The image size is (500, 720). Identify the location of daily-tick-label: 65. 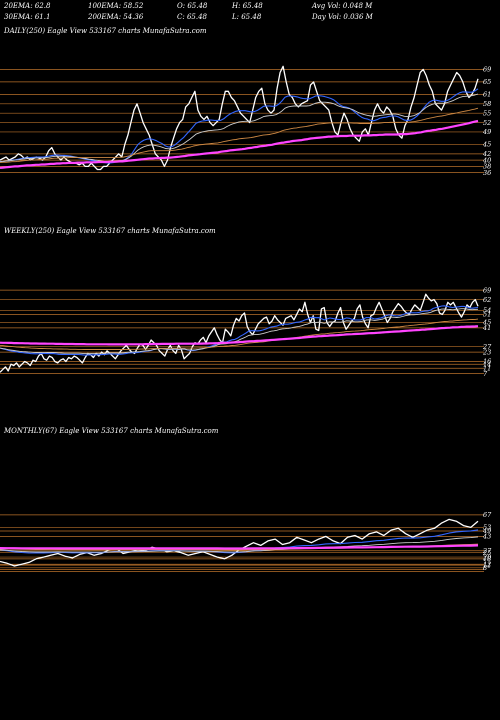
(487, 82).